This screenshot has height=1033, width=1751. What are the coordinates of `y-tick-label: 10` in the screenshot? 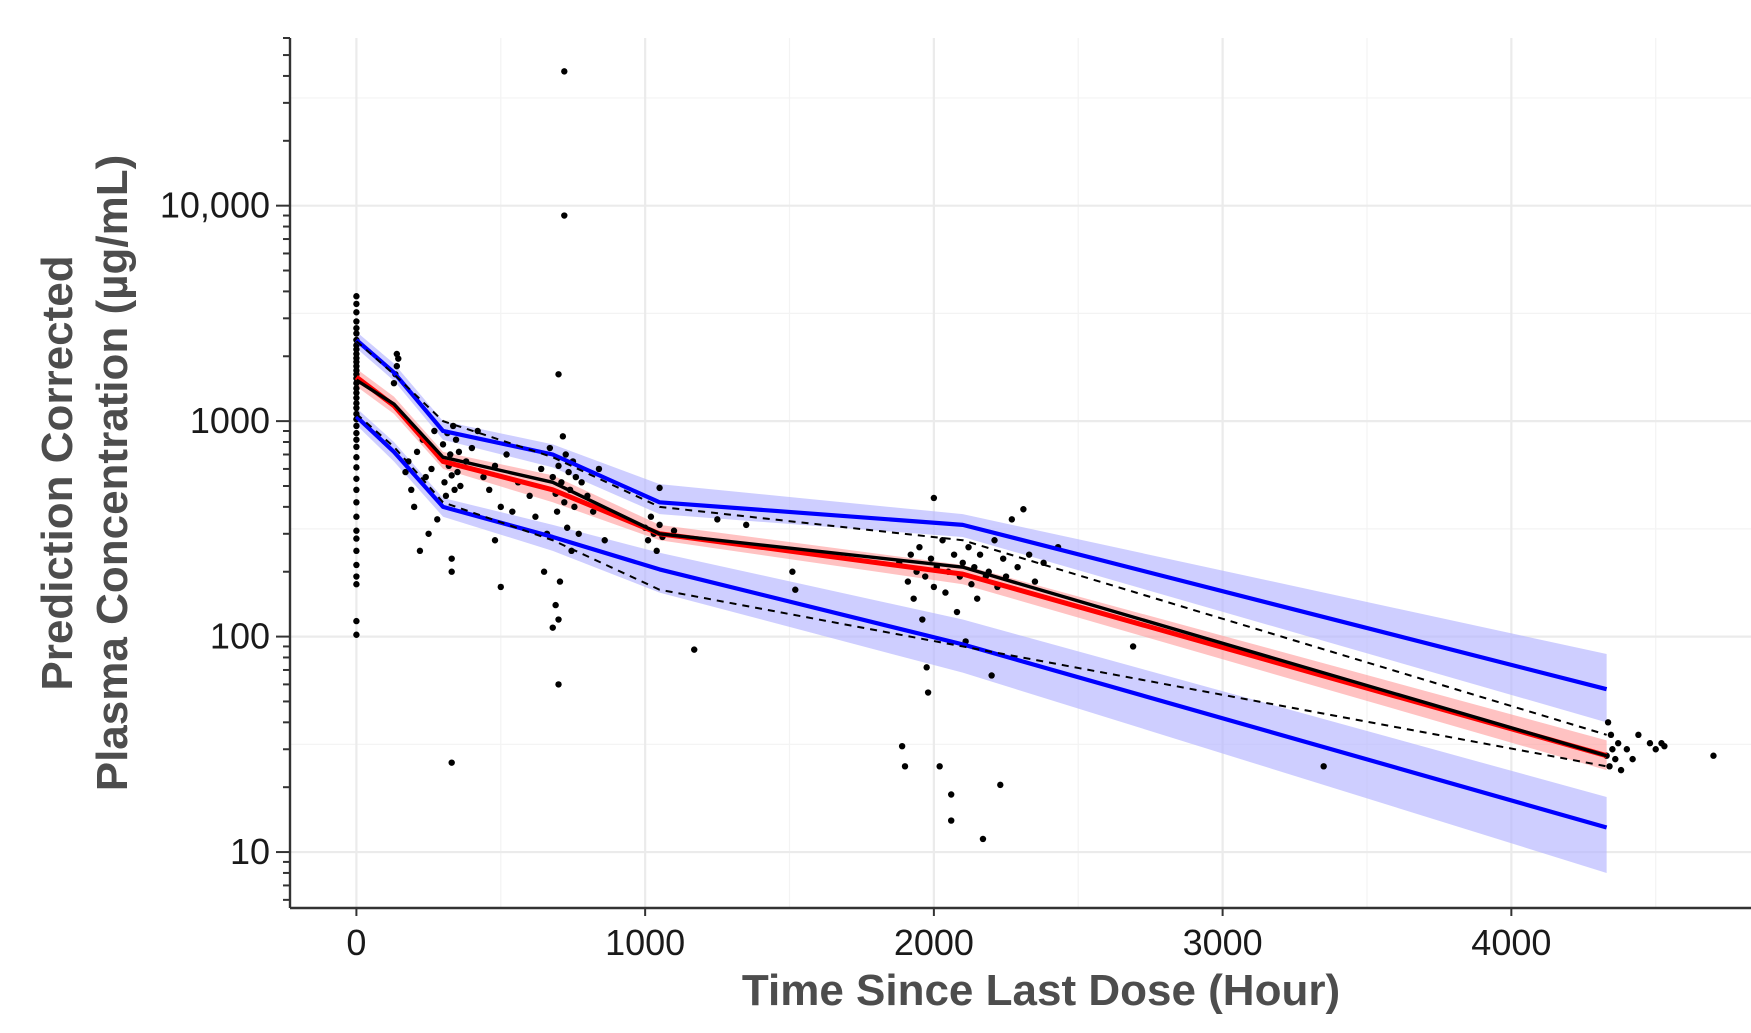 It's located at (250, 851).